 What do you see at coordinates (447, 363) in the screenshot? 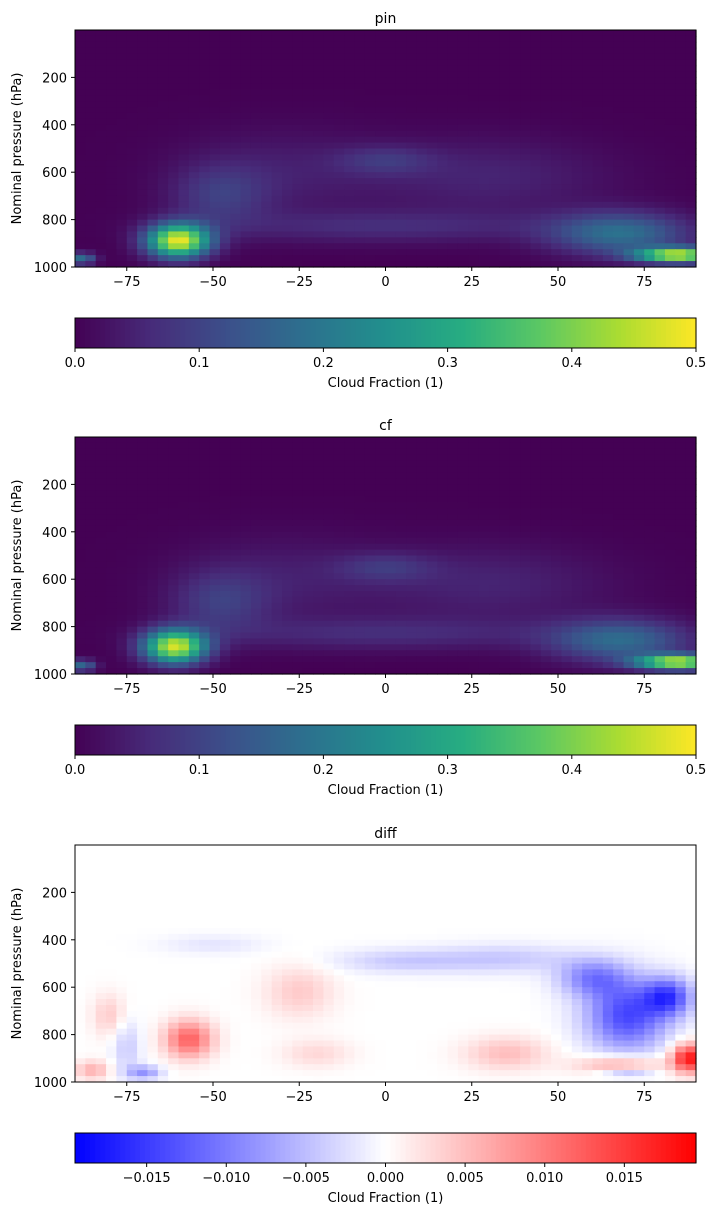
I see `colorbar-tick-label: 0.3` at bounding box center [447, 363].